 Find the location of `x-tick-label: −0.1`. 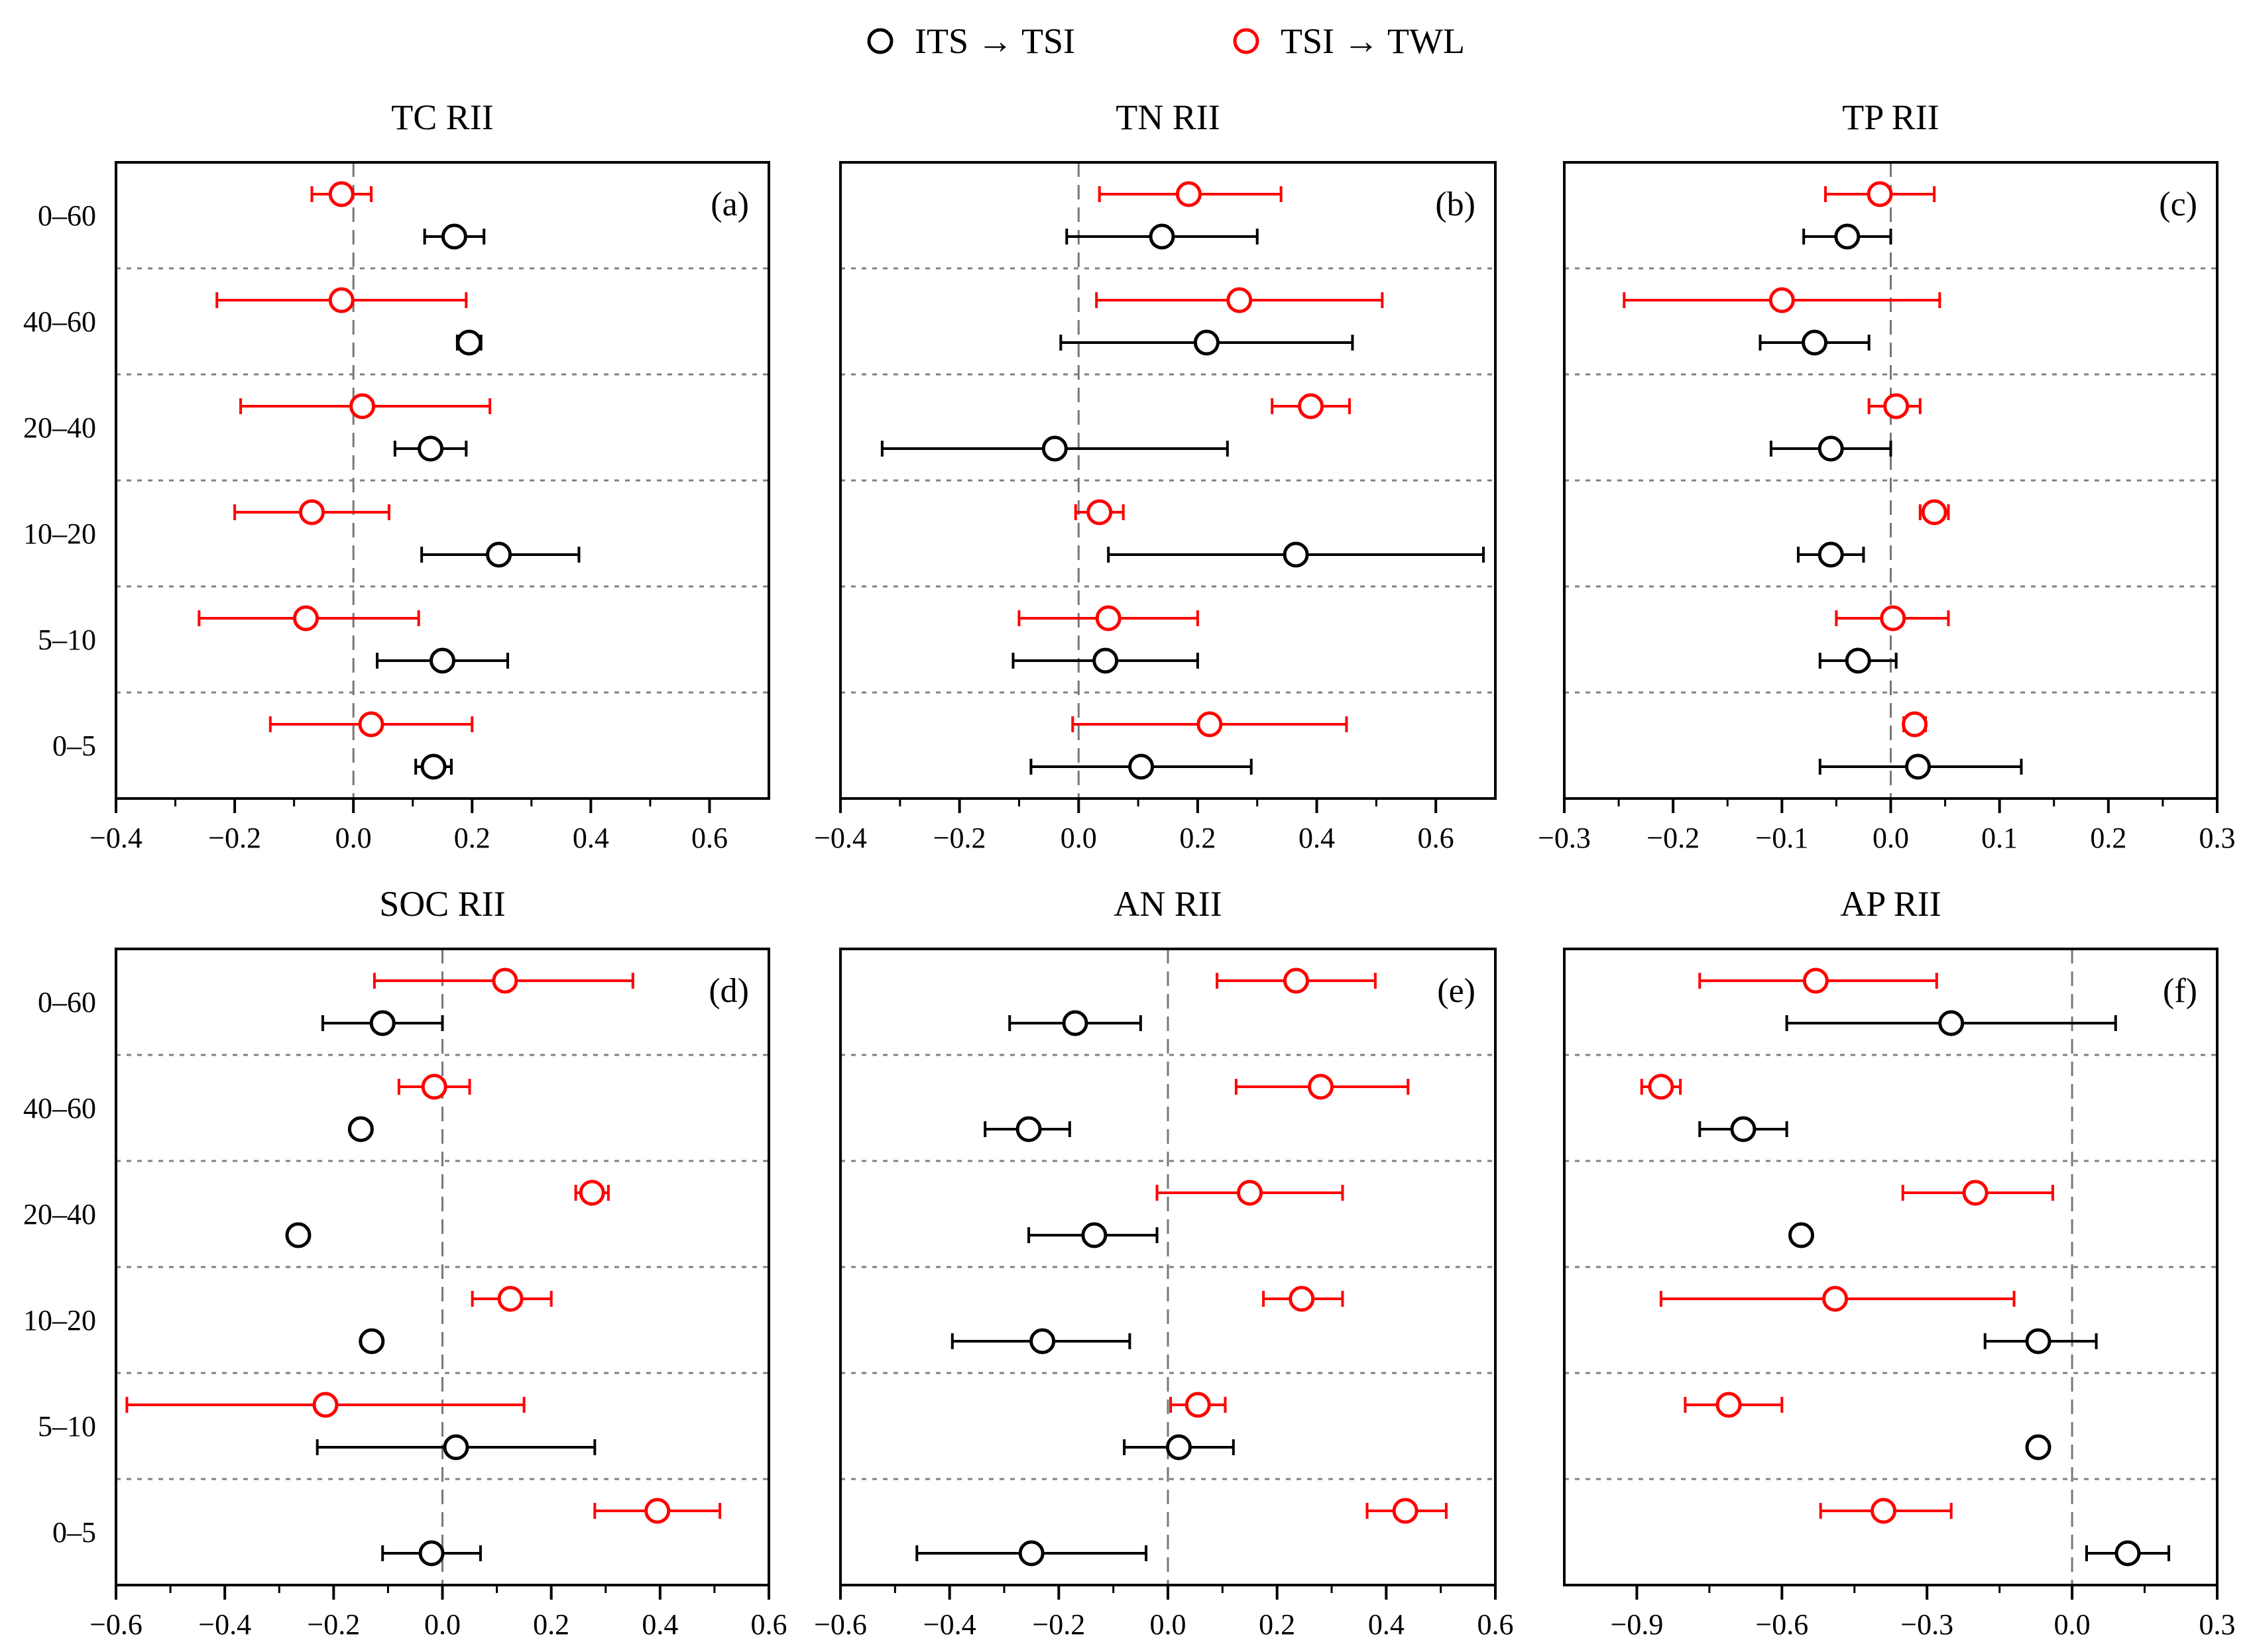

x-tick-label: −0.1 is located at coordinates (1782, 838).